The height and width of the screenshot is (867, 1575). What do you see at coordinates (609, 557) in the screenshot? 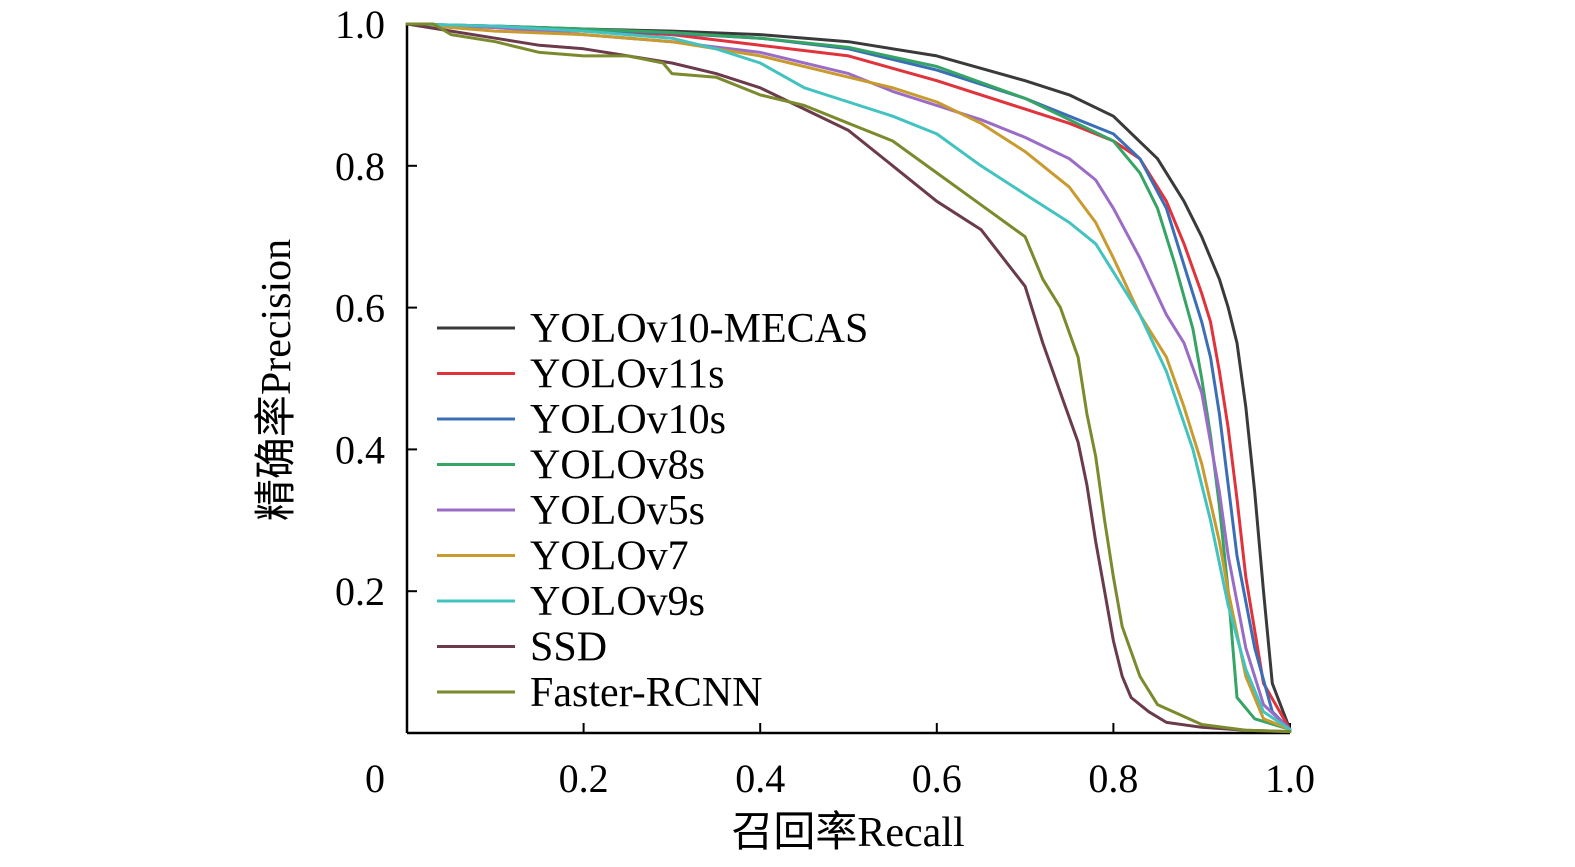
I see `legend-label: YOLOv7` at bounding box center [609, 557].